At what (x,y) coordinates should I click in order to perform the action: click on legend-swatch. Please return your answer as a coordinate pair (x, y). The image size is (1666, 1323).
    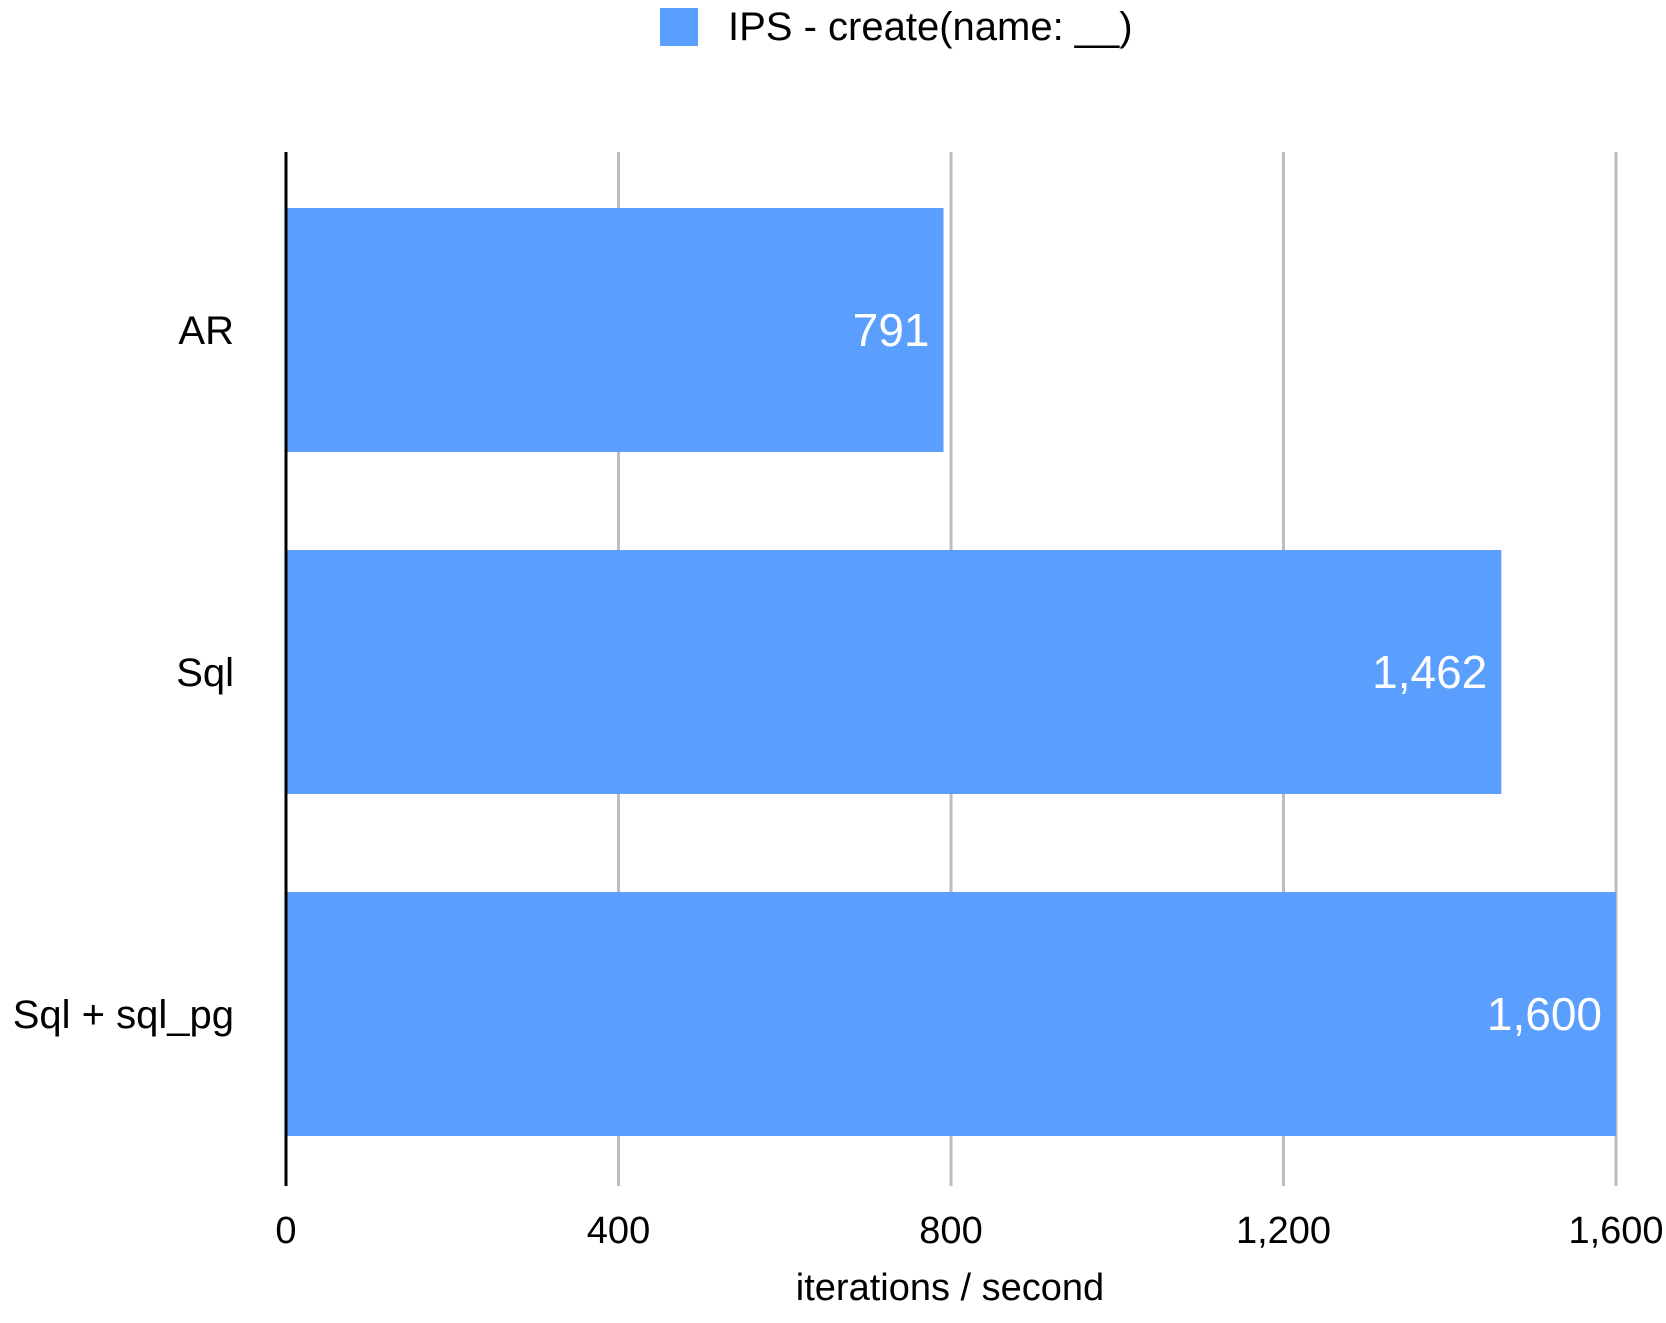
    Looking at the image, I should click on (679, 27).